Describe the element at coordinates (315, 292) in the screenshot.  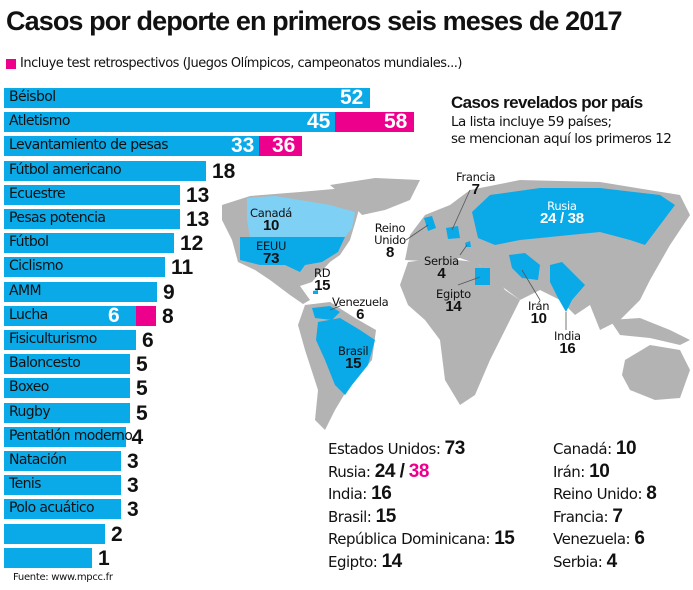
I see `country-rd` at that location.